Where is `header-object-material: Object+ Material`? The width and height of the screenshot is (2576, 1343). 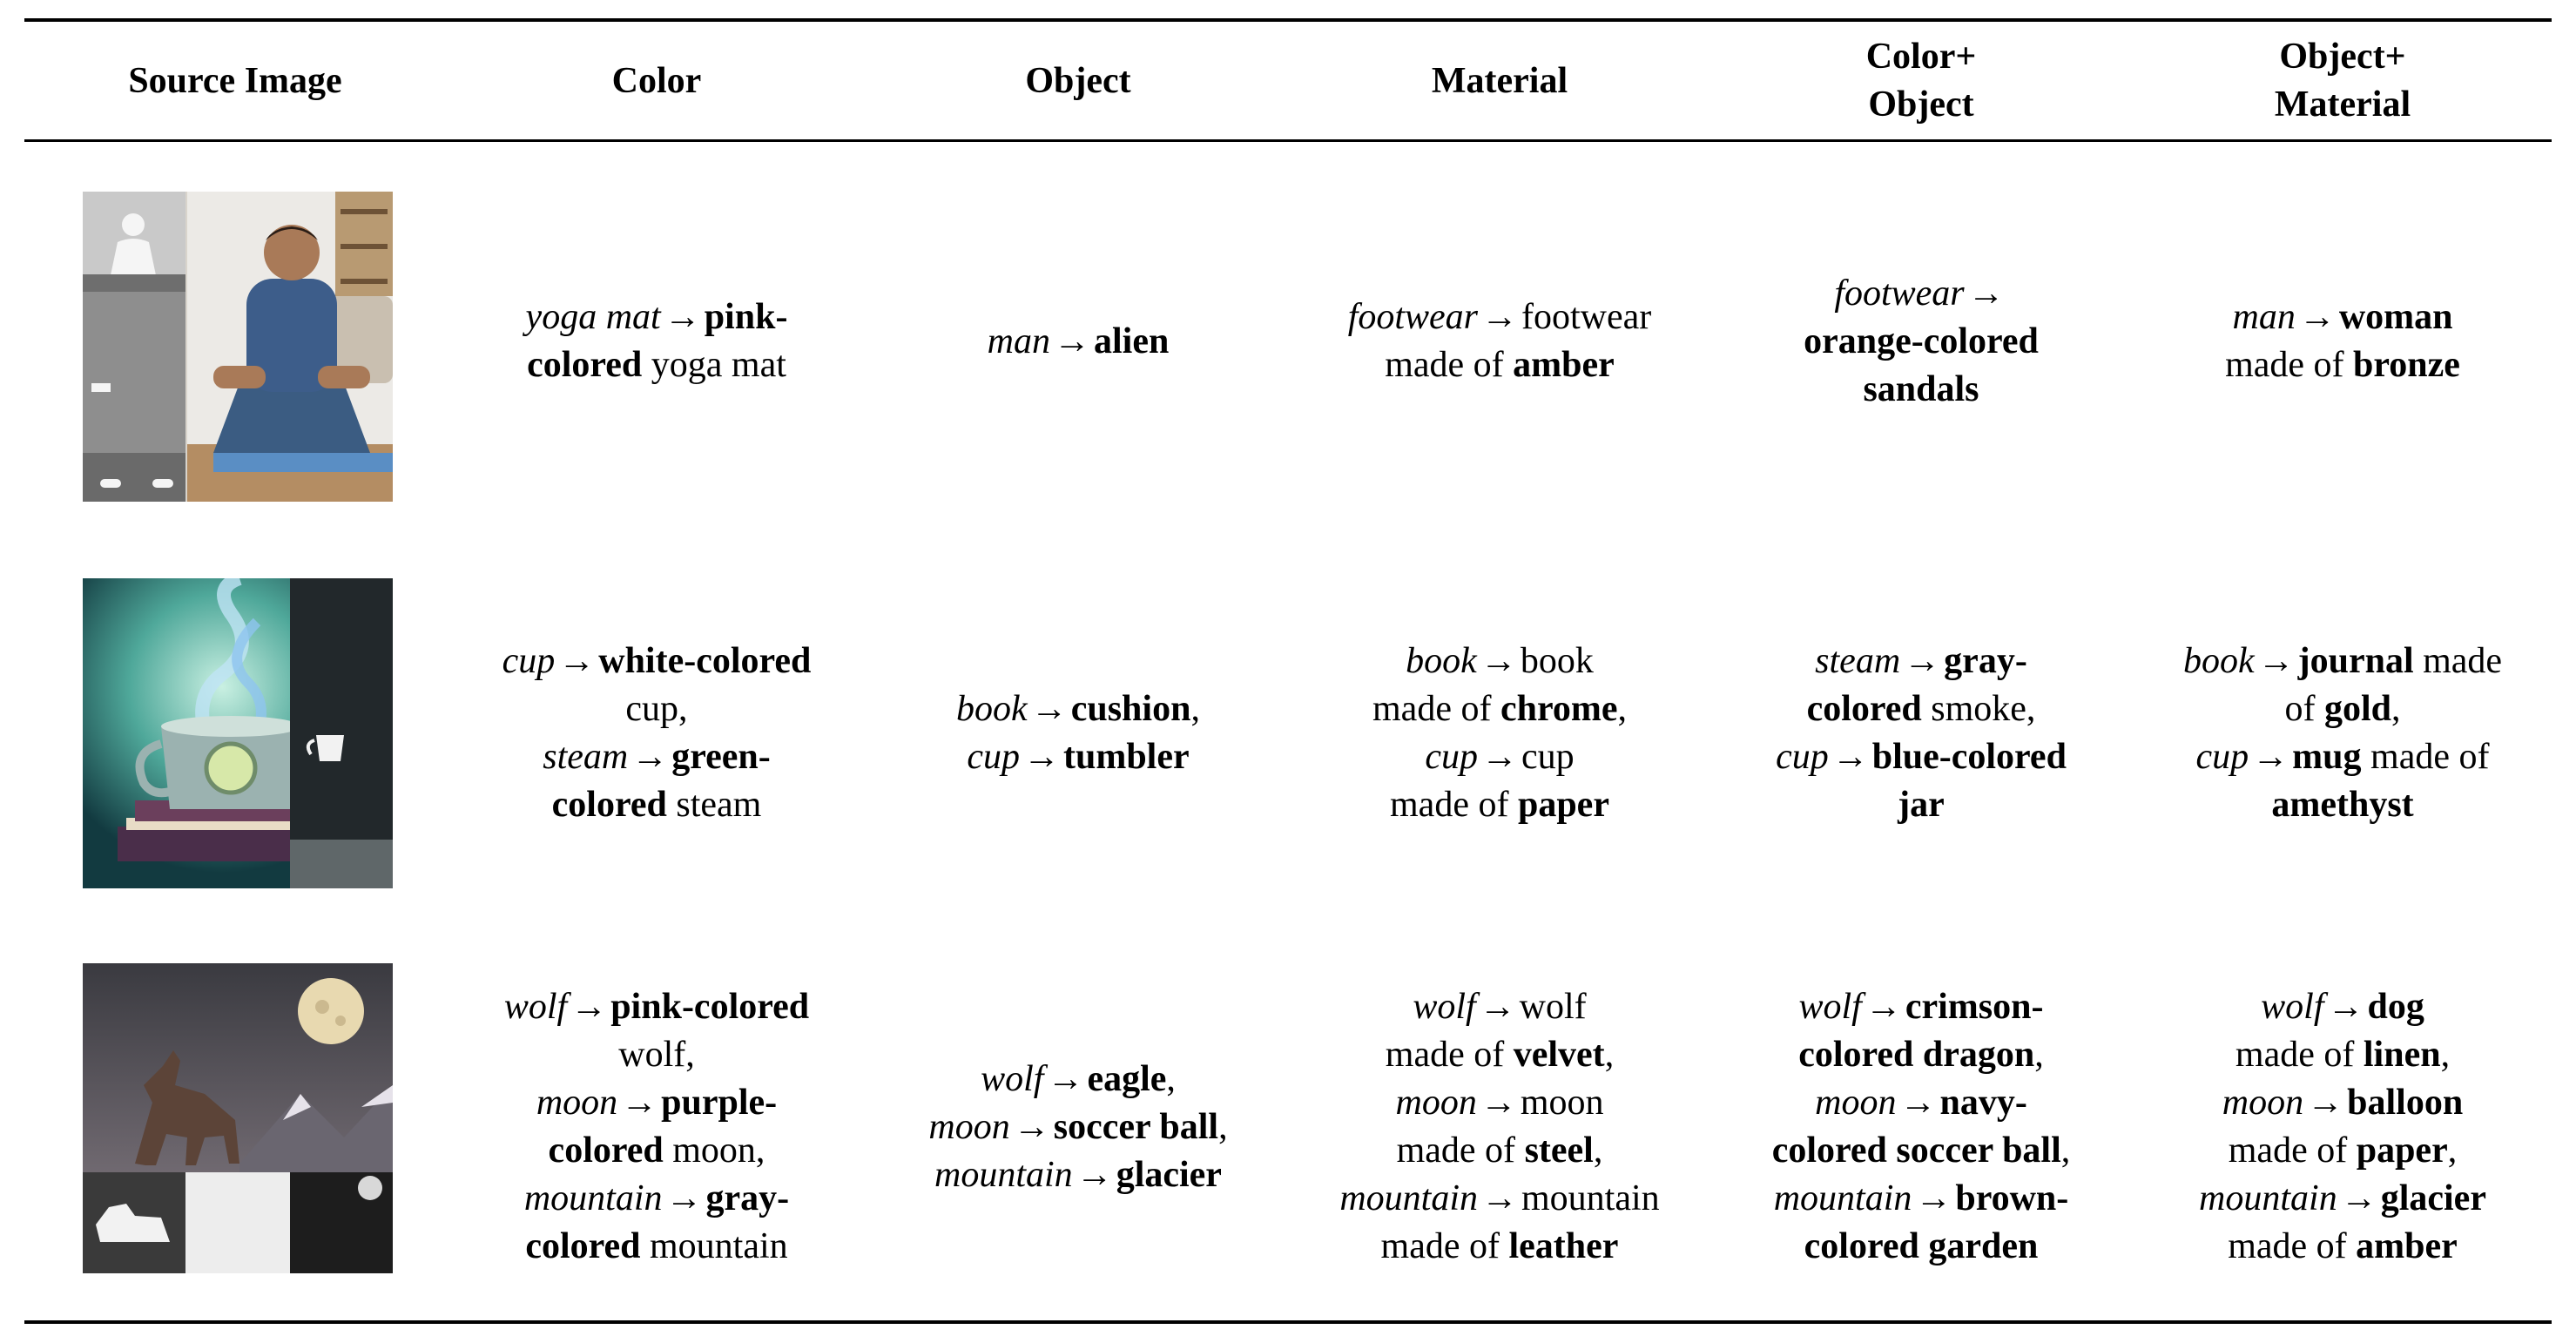
header-object-material: Object+ Material is located at coordinates (2342, 81).